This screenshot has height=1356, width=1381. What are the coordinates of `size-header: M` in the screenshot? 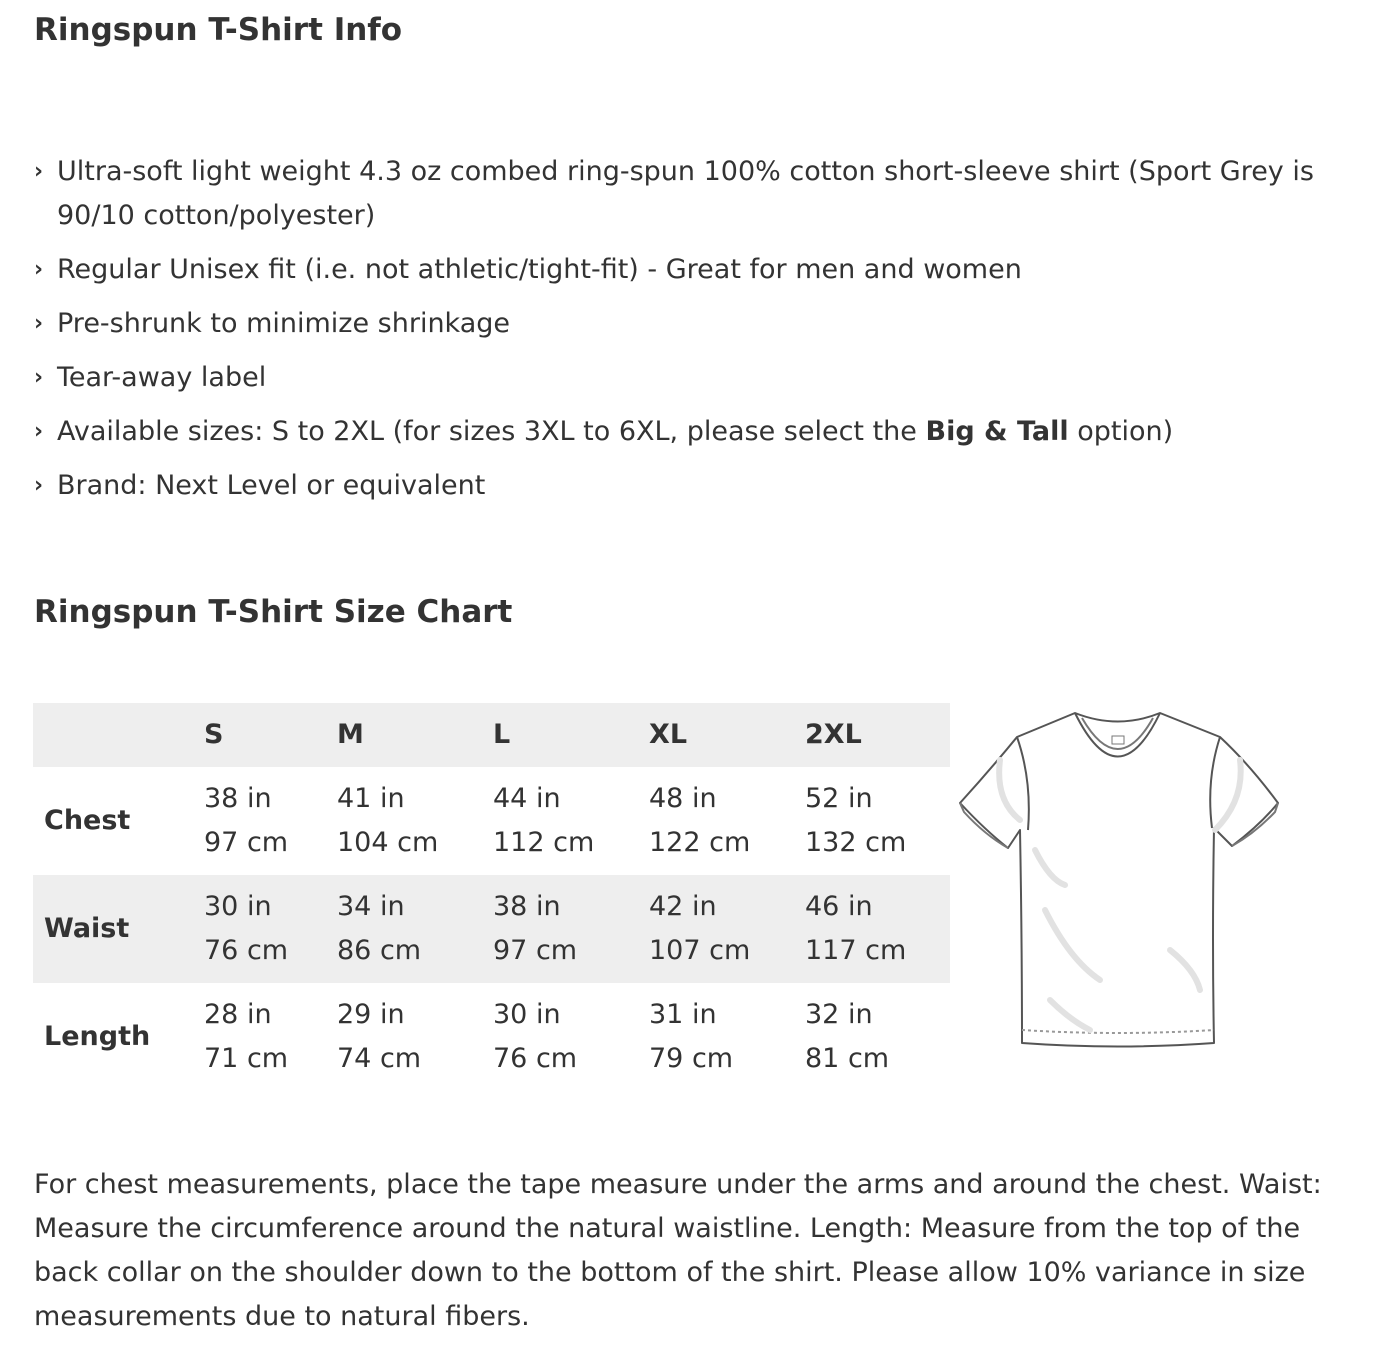 It's located at (350, 734).